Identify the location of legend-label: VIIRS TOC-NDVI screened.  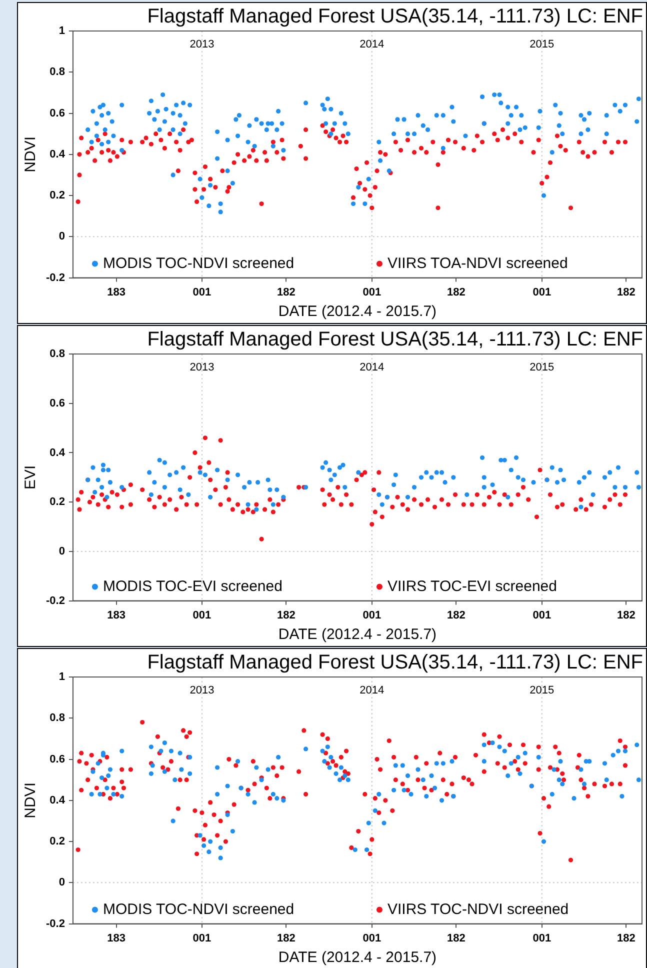
(478, 909).